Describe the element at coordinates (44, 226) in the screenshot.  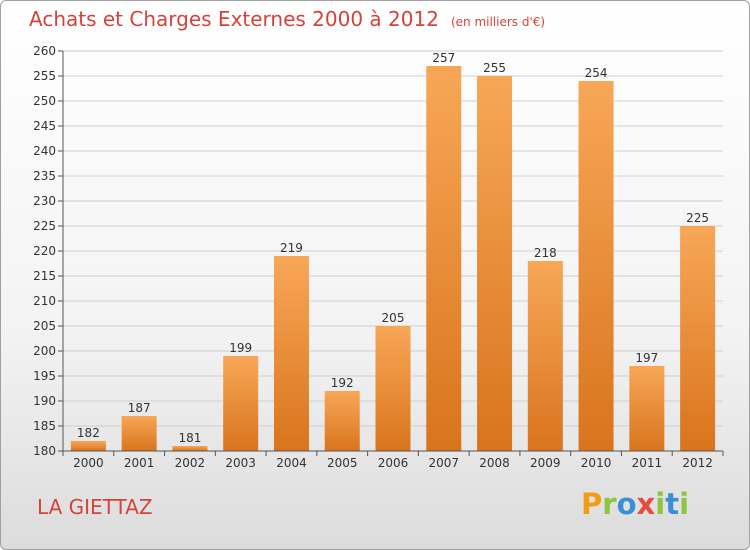
I see `y-tick-label: 225` at that location.